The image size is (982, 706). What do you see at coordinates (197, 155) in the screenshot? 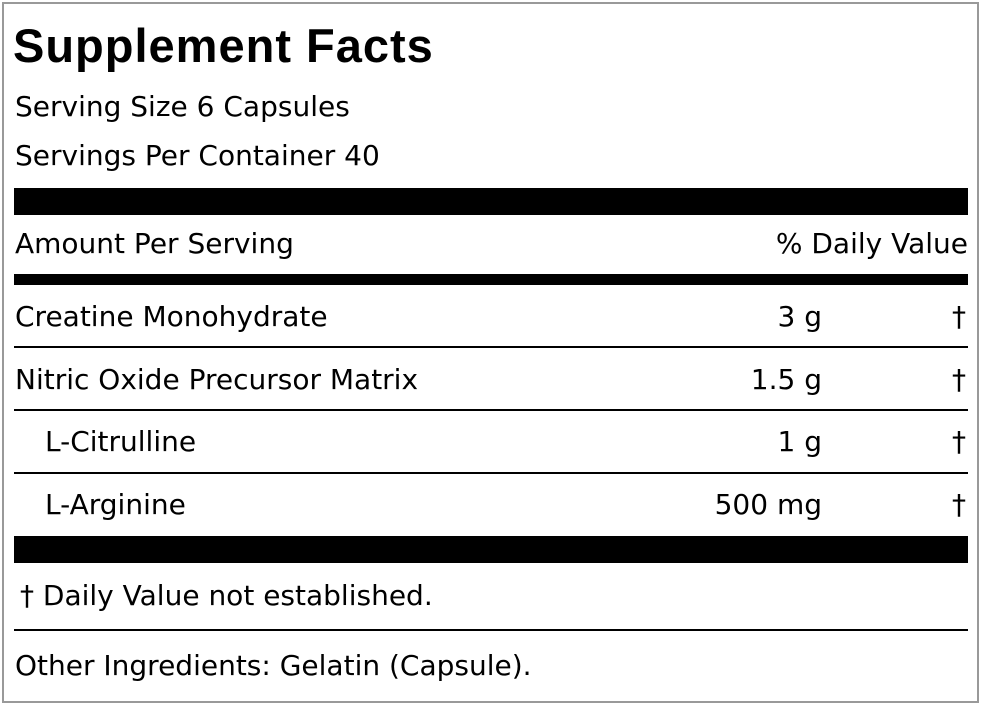
I see `servings-per-container: Servings Per Container 40` at bounding box center [197, 155].